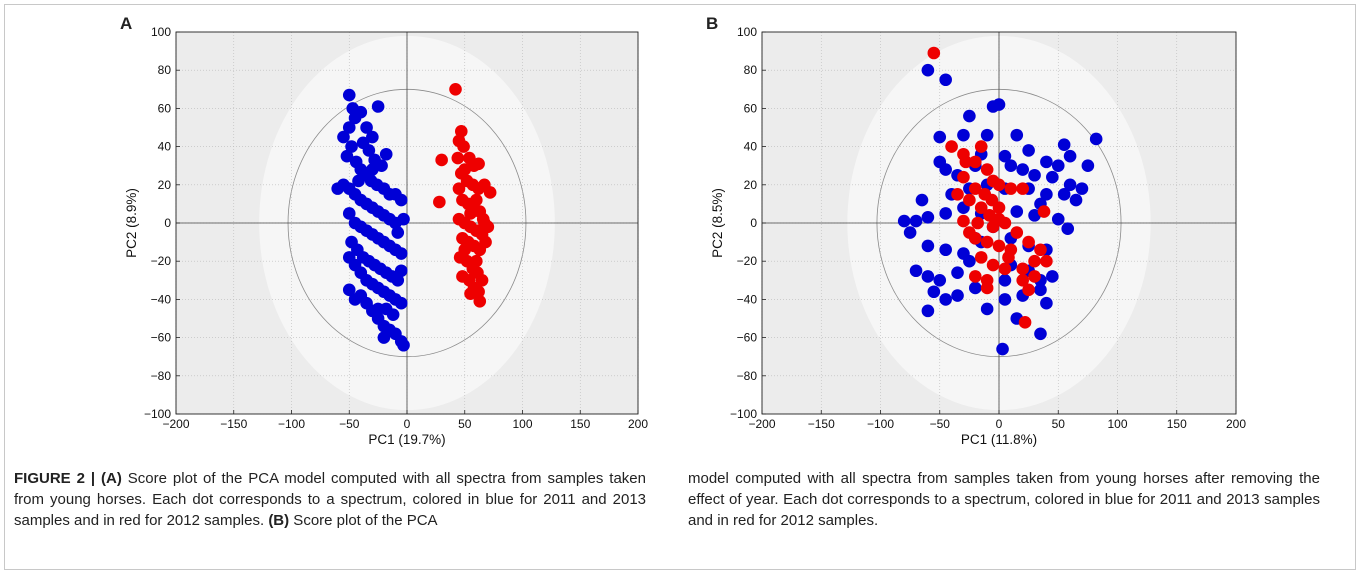  What do you see at coordinates (1236, 424) in the screenshot?
I see `x-tick-label: 200` at bounding box center [1236, 424].